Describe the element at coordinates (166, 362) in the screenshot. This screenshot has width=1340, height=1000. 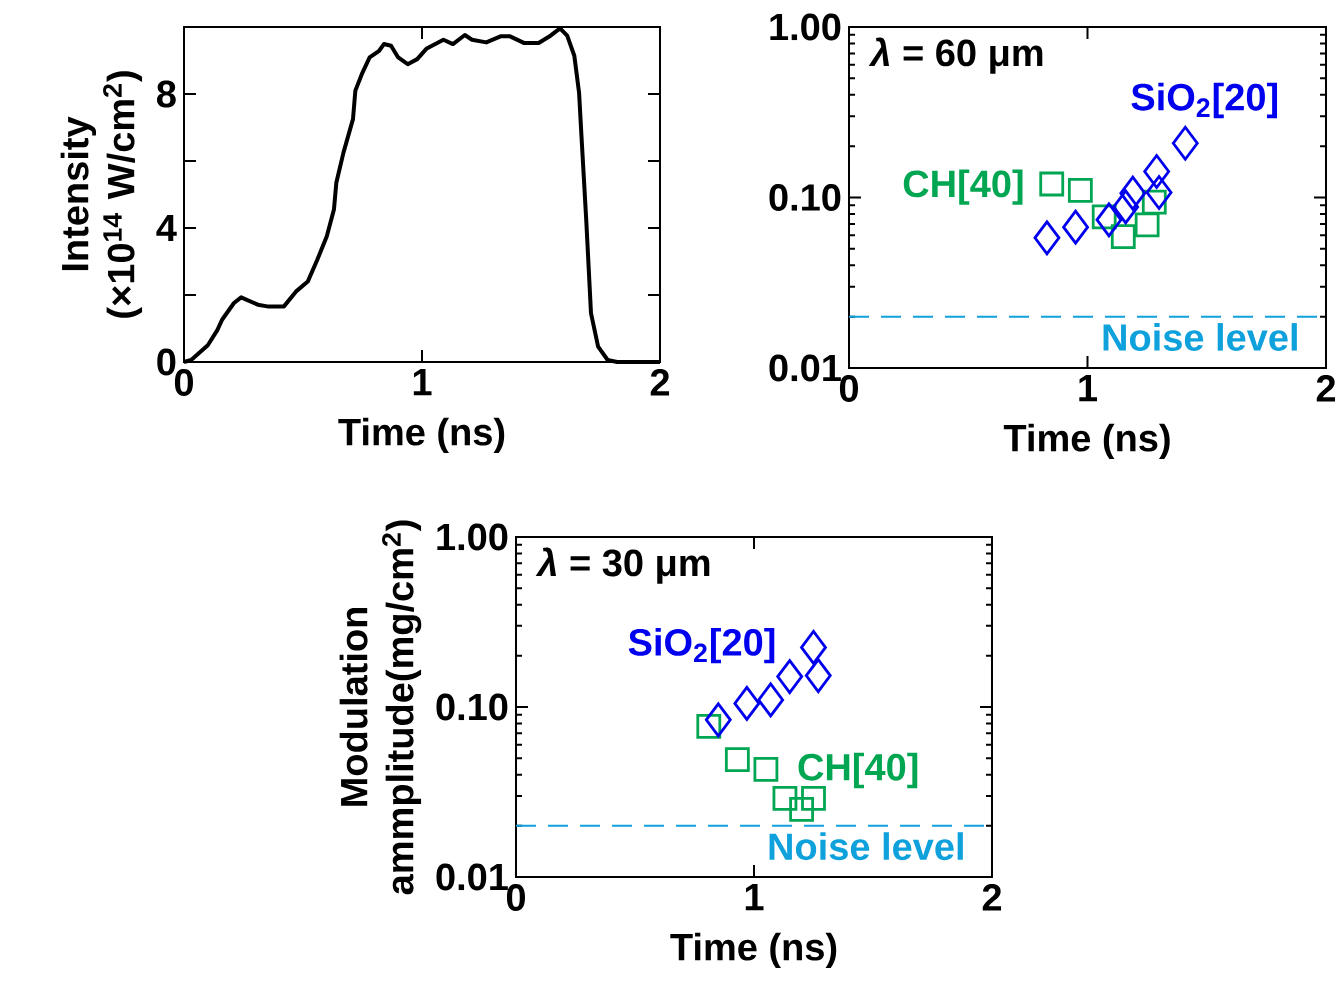
I see `y-tick-label: 0` at that location.